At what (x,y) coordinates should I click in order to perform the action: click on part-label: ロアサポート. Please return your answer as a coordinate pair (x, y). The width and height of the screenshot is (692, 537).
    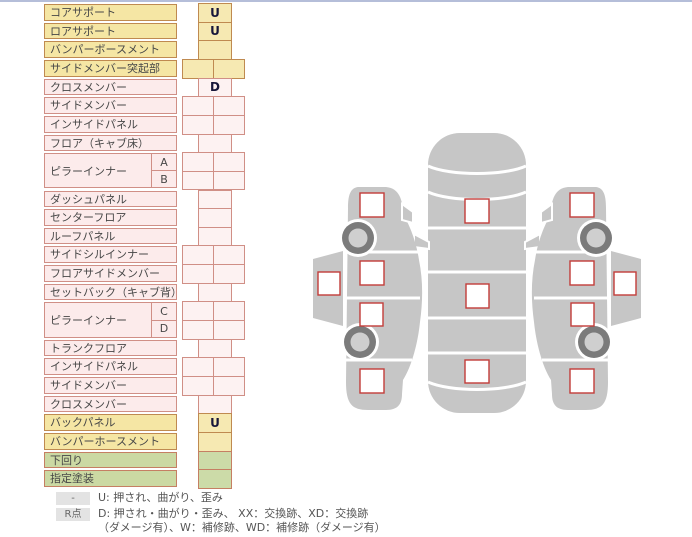
    Looking at the image, I should click on (110, 31).